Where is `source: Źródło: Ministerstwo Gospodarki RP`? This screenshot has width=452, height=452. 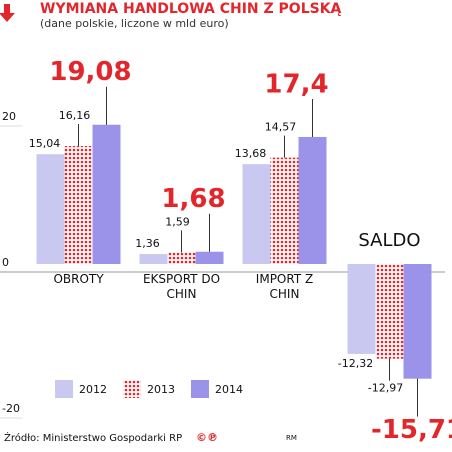
source: Źródło: Ministerstwo Gospodarki RP is located at coordinates (93, 437).